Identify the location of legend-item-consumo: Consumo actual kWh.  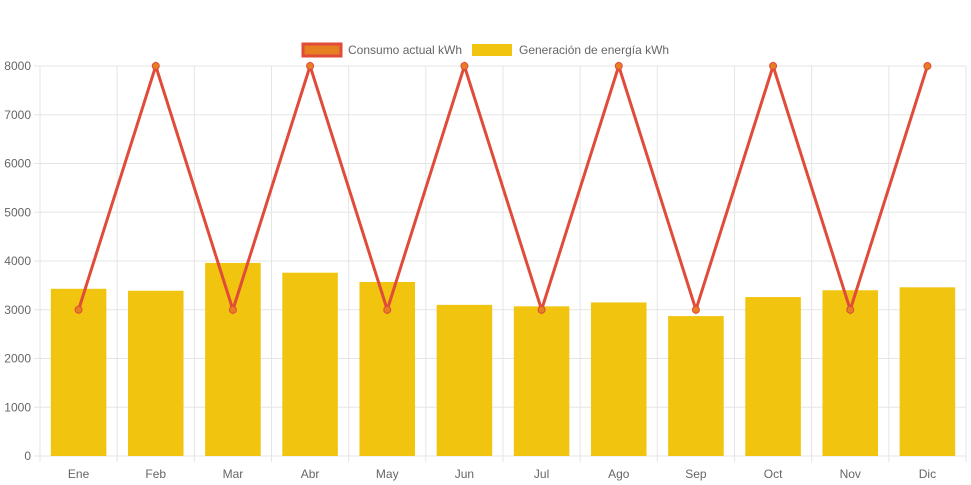
(381, 50).